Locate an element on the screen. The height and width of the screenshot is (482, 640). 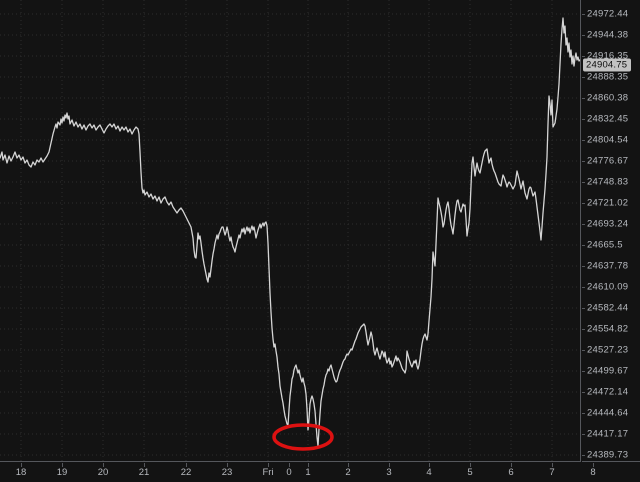
price-axis-label: 24860.38 is located at coordinates (608, 98).